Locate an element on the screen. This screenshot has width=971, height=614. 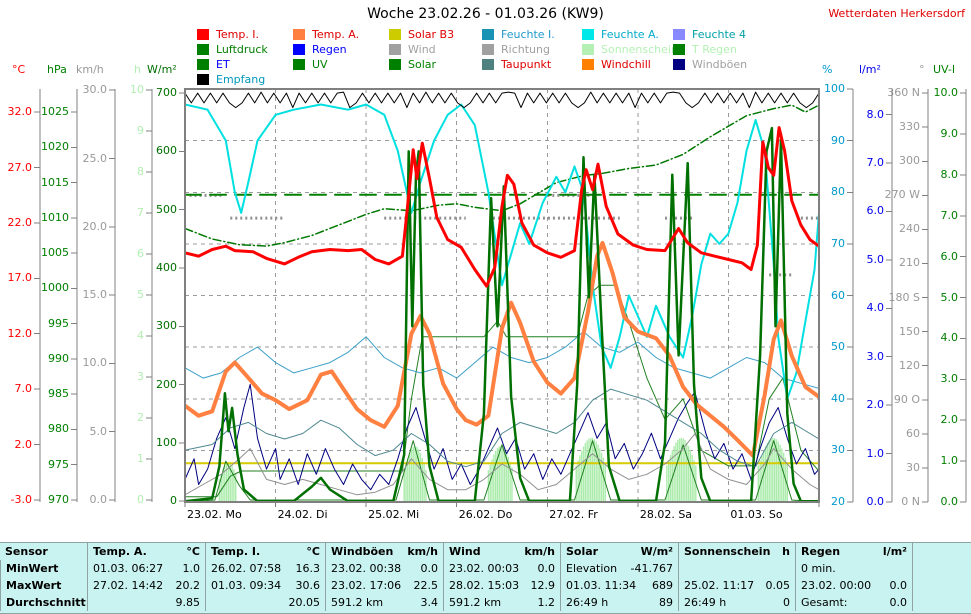
legend-column: Temp. I. Luftdruck ET Empfang is located at coordinates (232, 57).